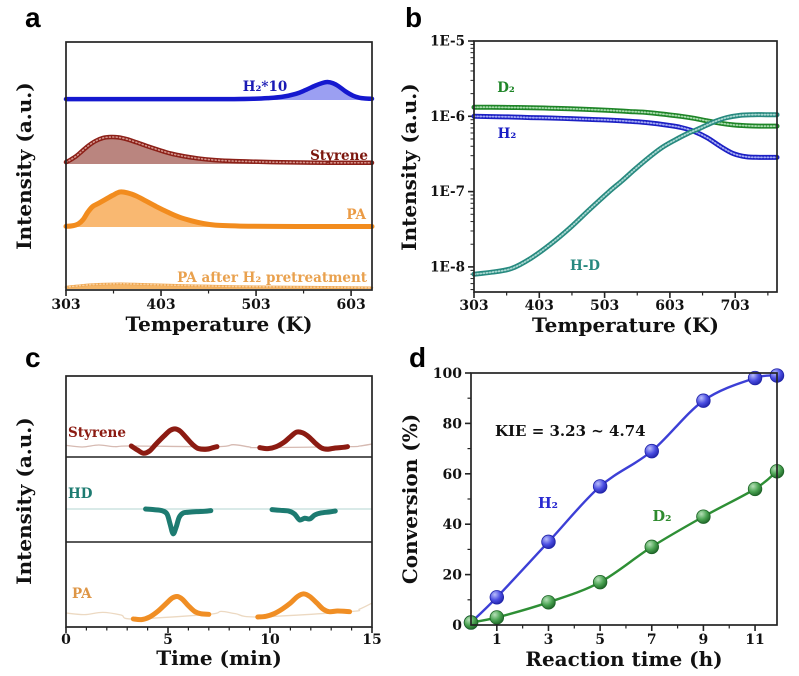 Image resolution: width=799 pixels, height=676 pixels. What do you see at coordinates (625, 194) in the screenshot?
I see `series-H-D` at bounding box center [625, 194].